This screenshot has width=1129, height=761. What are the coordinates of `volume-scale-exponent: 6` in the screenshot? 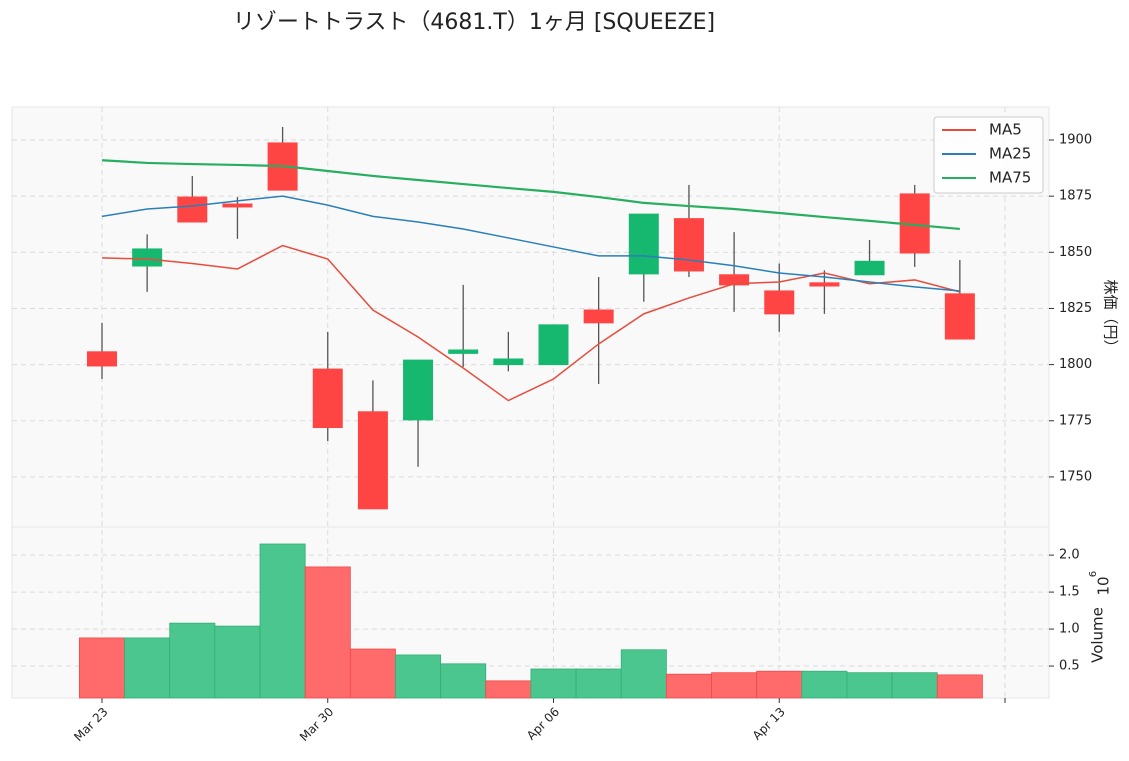 It's located at (1093, 574).